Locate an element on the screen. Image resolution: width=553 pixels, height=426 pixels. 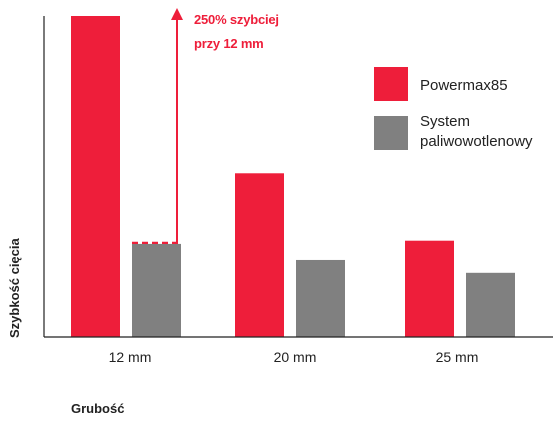
annotation-arrowhead is located at coordinates (177, 14).